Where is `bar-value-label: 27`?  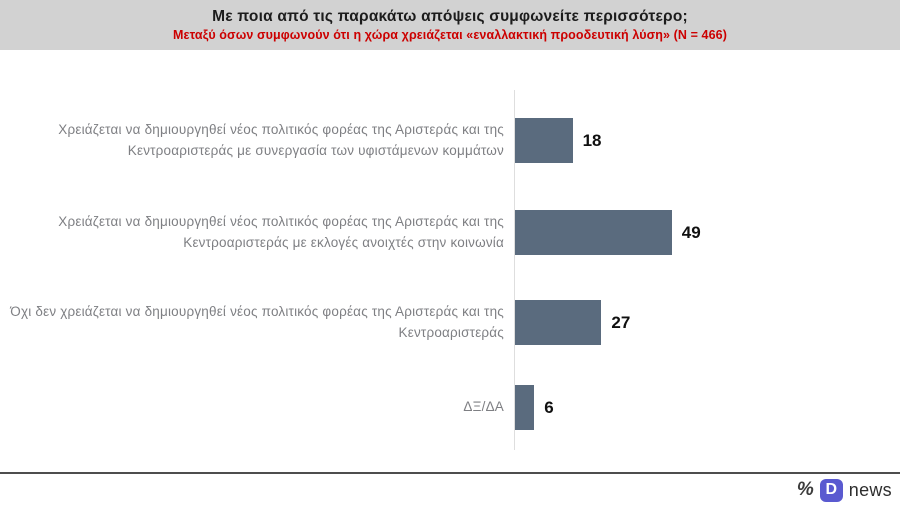
bar-value-label: 27 is located at coordinates (621, 322).